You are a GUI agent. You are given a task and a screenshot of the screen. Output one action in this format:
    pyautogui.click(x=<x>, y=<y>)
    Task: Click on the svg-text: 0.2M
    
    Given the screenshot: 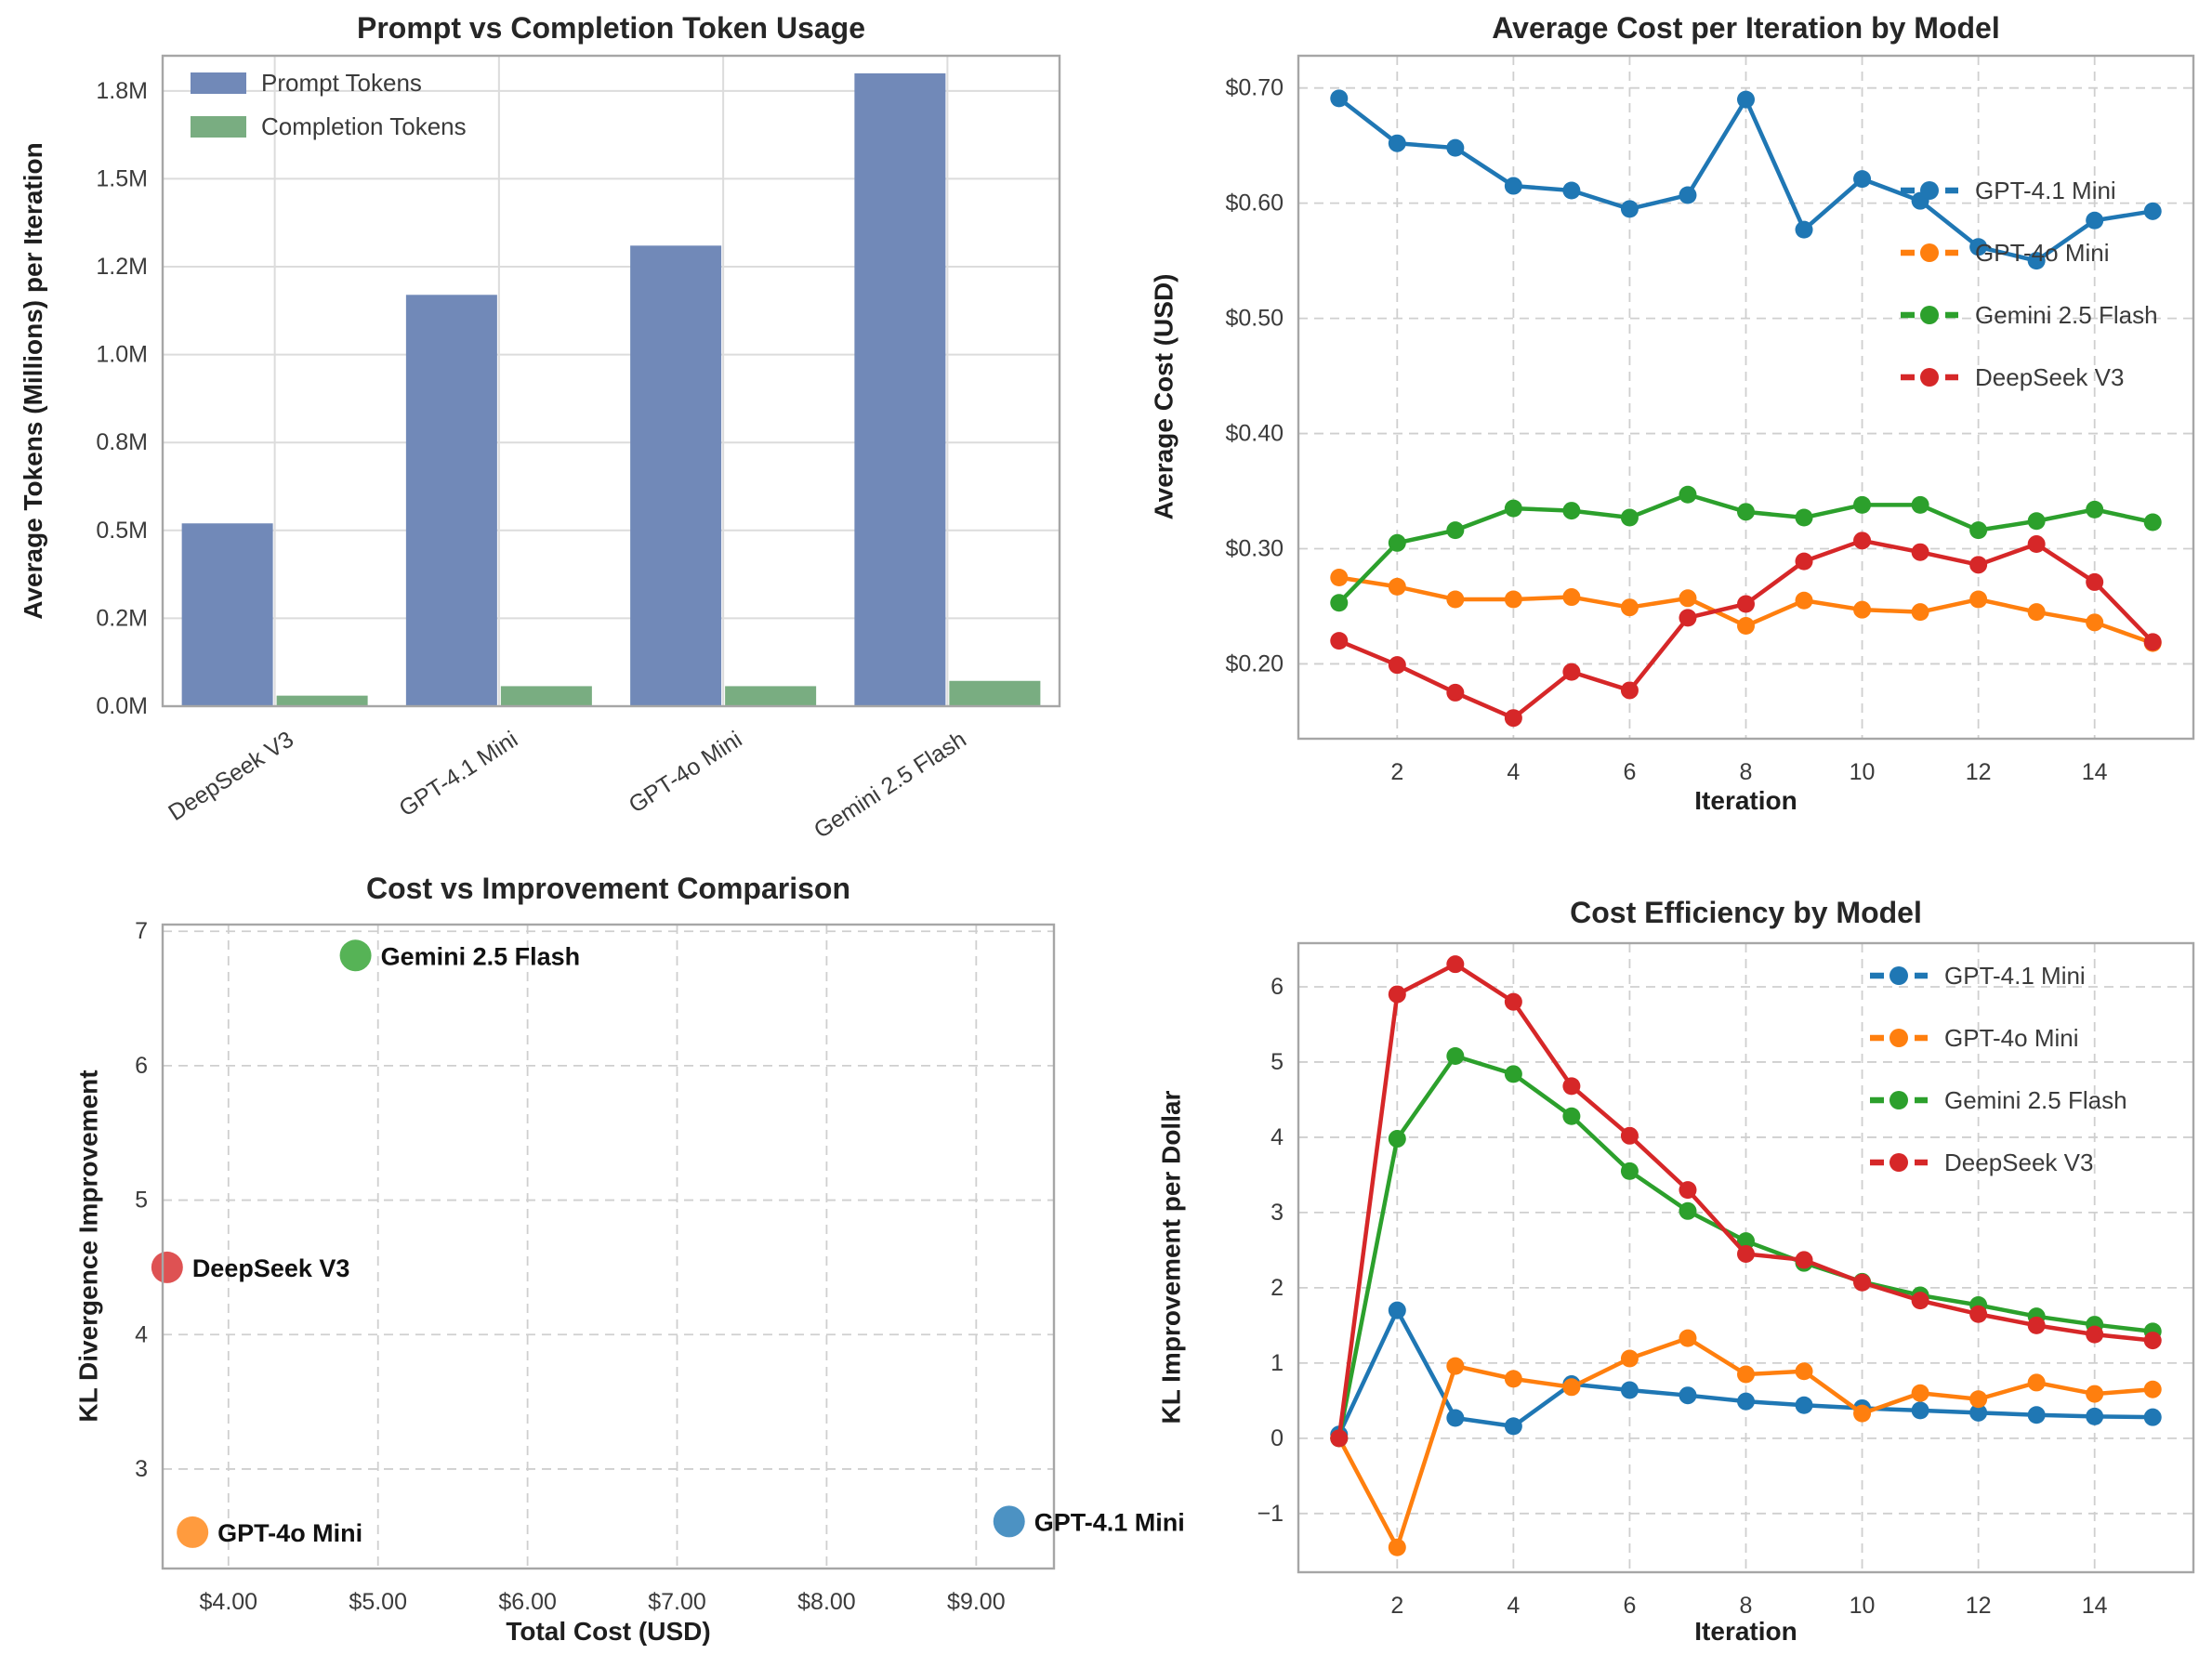 What is the action you would take?
    pyautogui.click(x=122, y=618)
    